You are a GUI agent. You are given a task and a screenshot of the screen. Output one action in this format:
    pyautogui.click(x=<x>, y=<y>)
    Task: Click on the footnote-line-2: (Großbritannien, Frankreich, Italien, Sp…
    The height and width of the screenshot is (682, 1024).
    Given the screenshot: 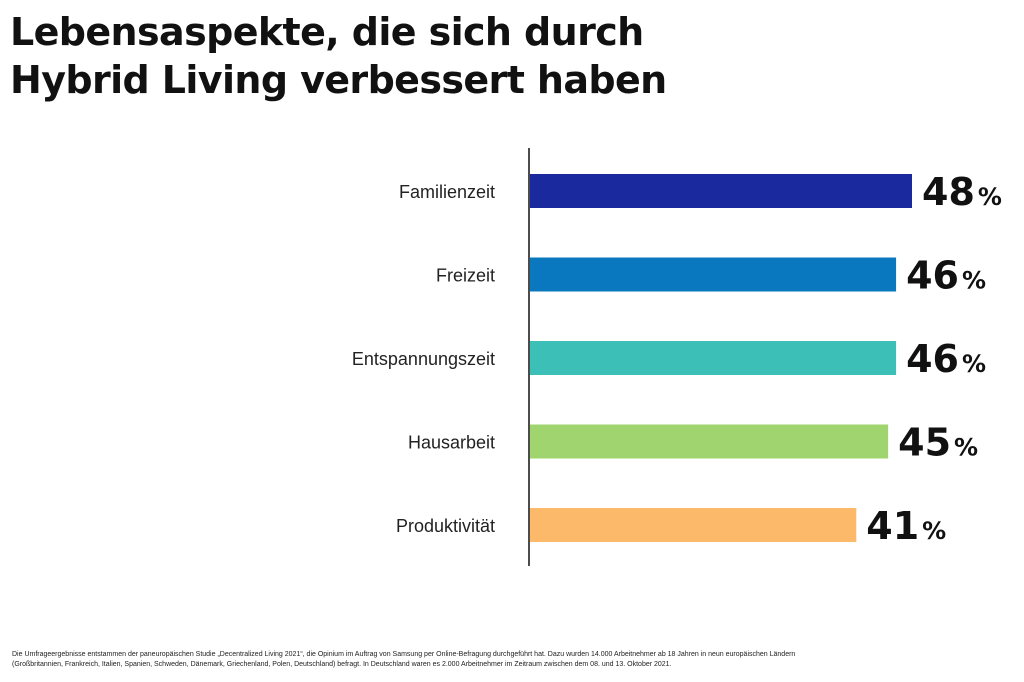 What is the action you would take?
    pyautogui.click(x=342, y=664)
    